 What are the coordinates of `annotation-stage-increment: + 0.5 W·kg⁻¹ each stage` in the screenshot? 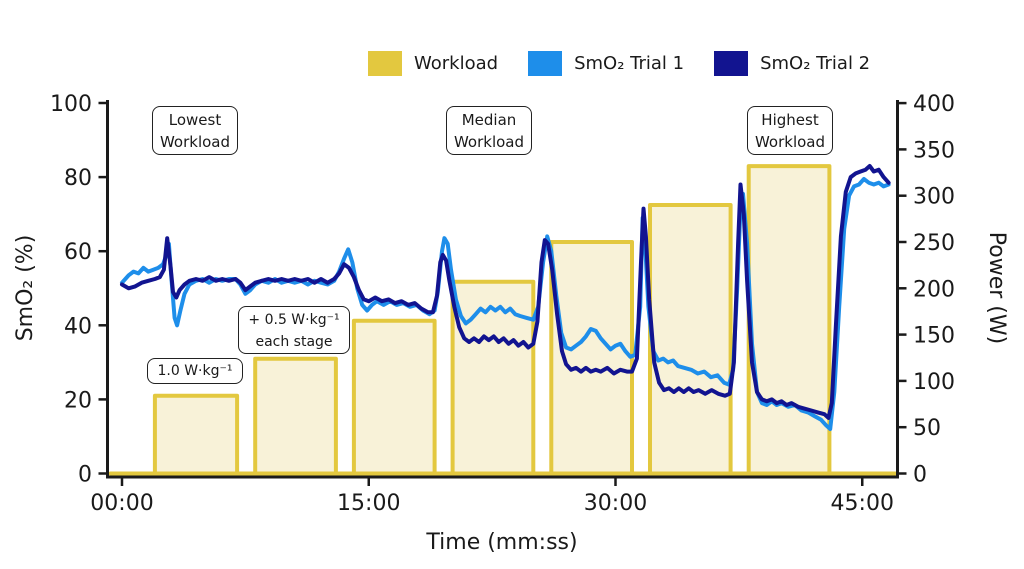 It's located at (294, 330).